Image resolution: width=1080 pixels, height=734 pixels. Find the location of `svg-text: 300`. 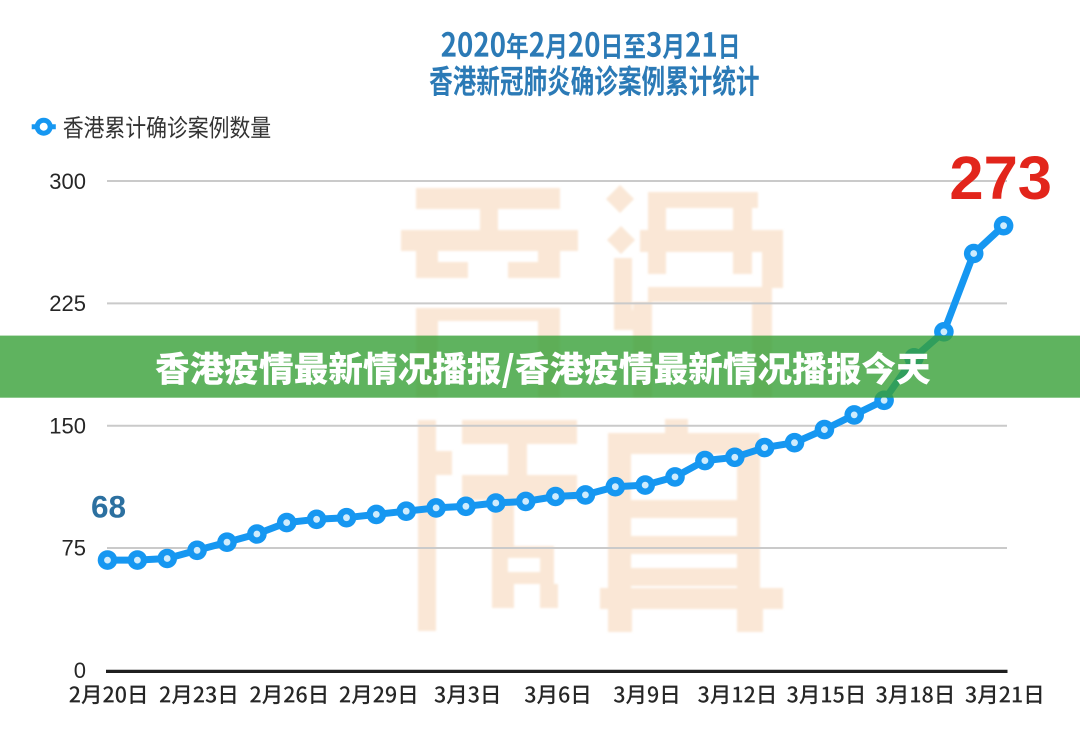

svg-text: 300 is located at coordinates (67, 181).